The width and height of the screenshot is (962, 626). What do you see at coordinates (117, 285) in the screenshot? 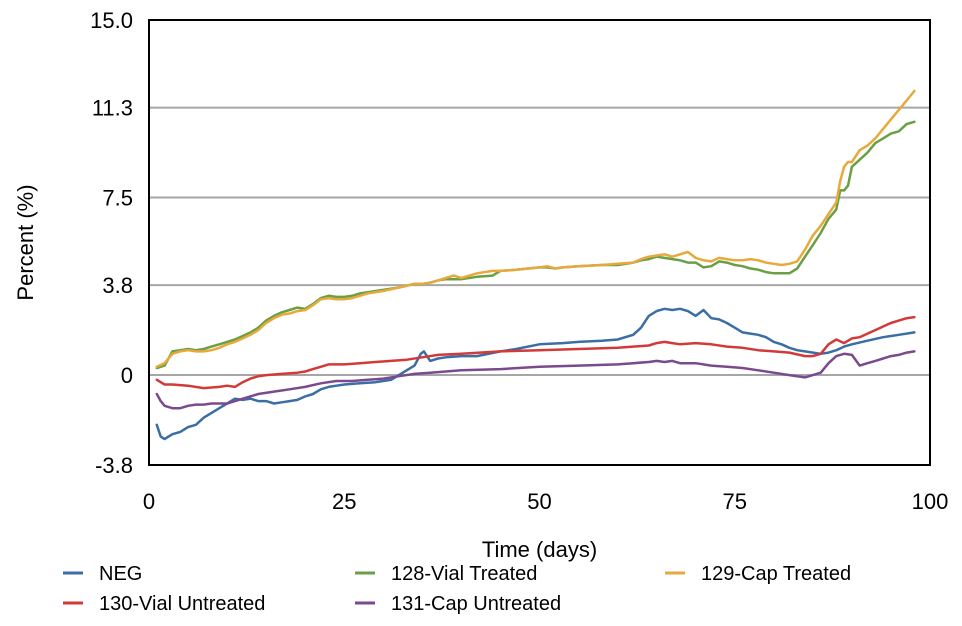
I see `y-tick-label: 3.8` at bounding box center [117, 285].